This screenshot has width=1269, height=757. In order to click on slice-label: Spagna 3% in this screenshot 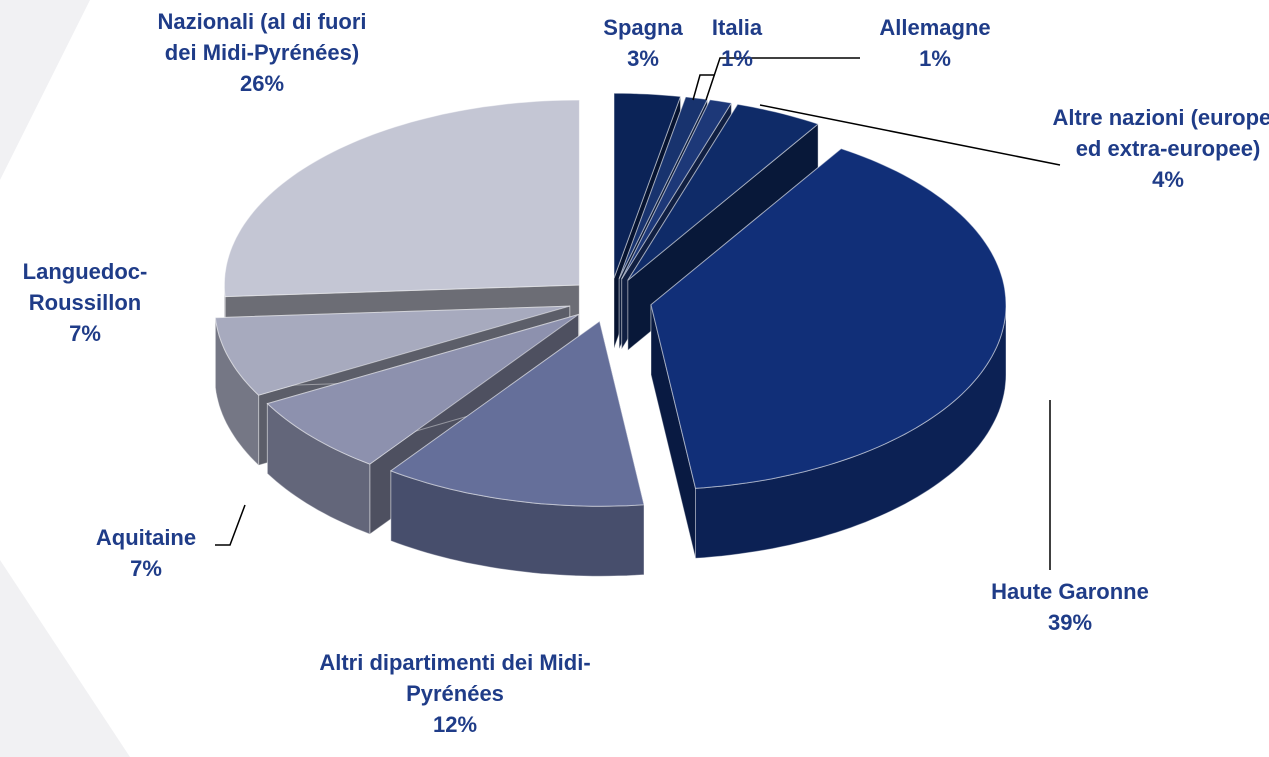, I will do `click(643, 43)`.